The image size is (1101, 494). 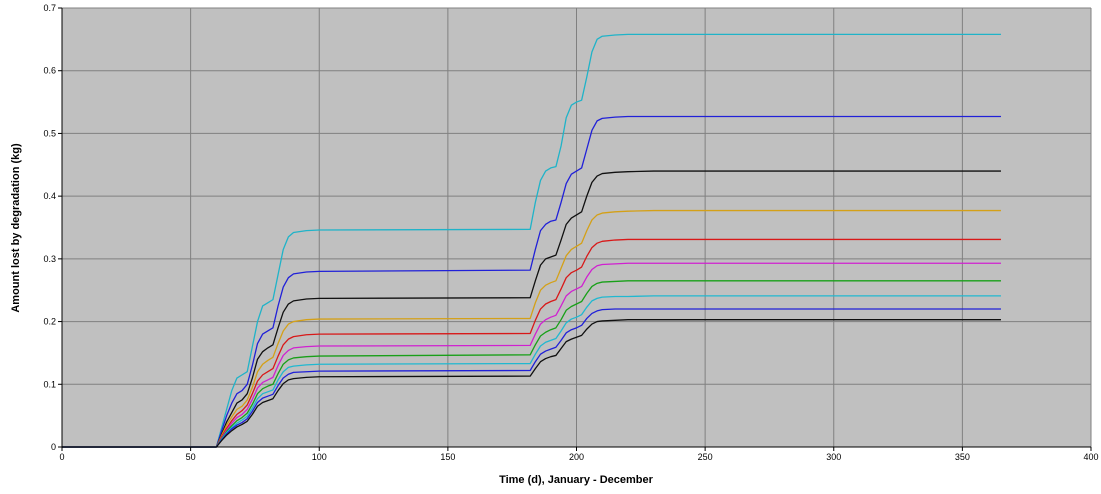 I want to click on x-tick-label: 350, so click(x=962, y=457).